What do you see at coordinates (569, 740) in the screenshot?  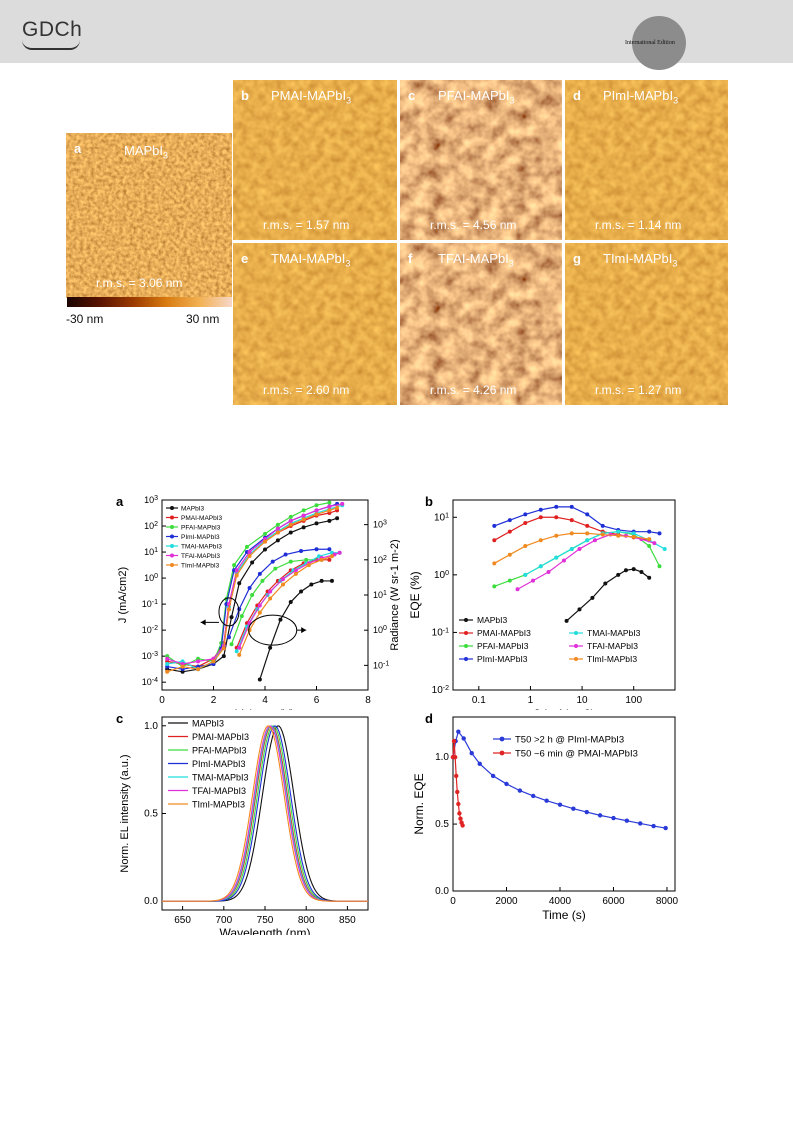 I see `legend-label: T50 >2 h @ PImI-MAPbI3` at bounding box center [569, 740].